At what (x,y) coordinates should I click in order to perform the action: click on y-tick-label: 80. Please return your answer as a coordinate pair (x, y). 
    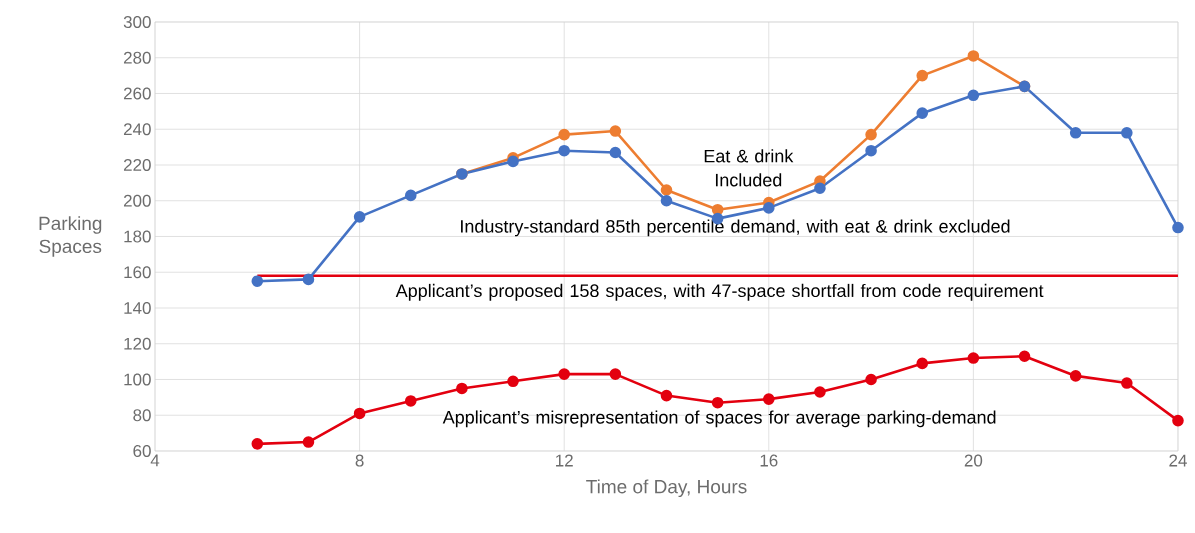
    Looking at the image, I should click on (142, 415).